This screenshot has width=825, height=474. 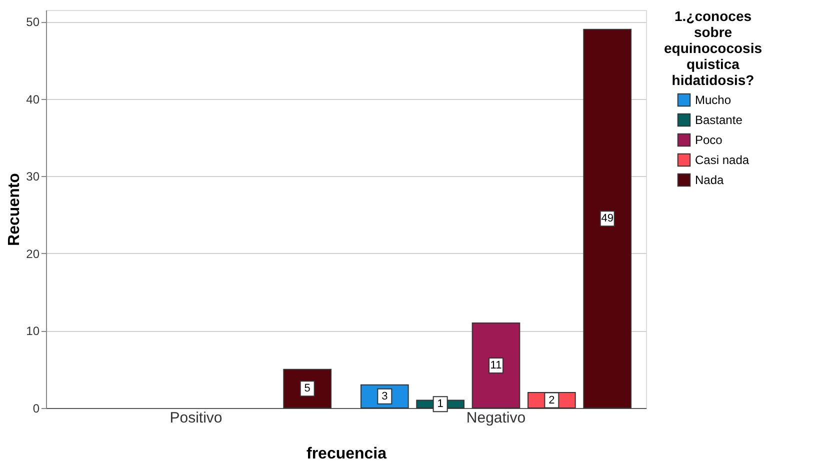 I want to click on y-axis-title: Recuento, so click(x=15, y=209).